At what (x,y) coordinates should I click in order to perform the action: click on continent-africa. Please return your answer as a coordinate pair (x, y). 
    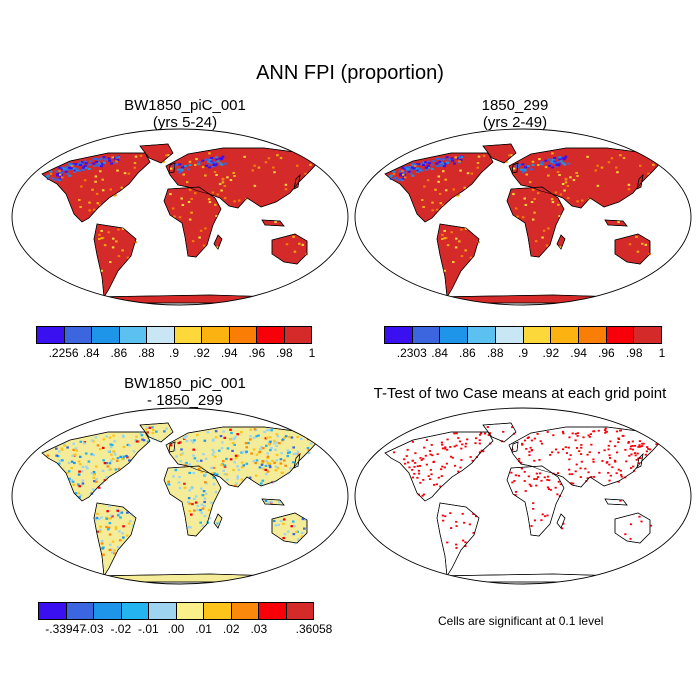
    Looking at the image, I should click on (535, 222).